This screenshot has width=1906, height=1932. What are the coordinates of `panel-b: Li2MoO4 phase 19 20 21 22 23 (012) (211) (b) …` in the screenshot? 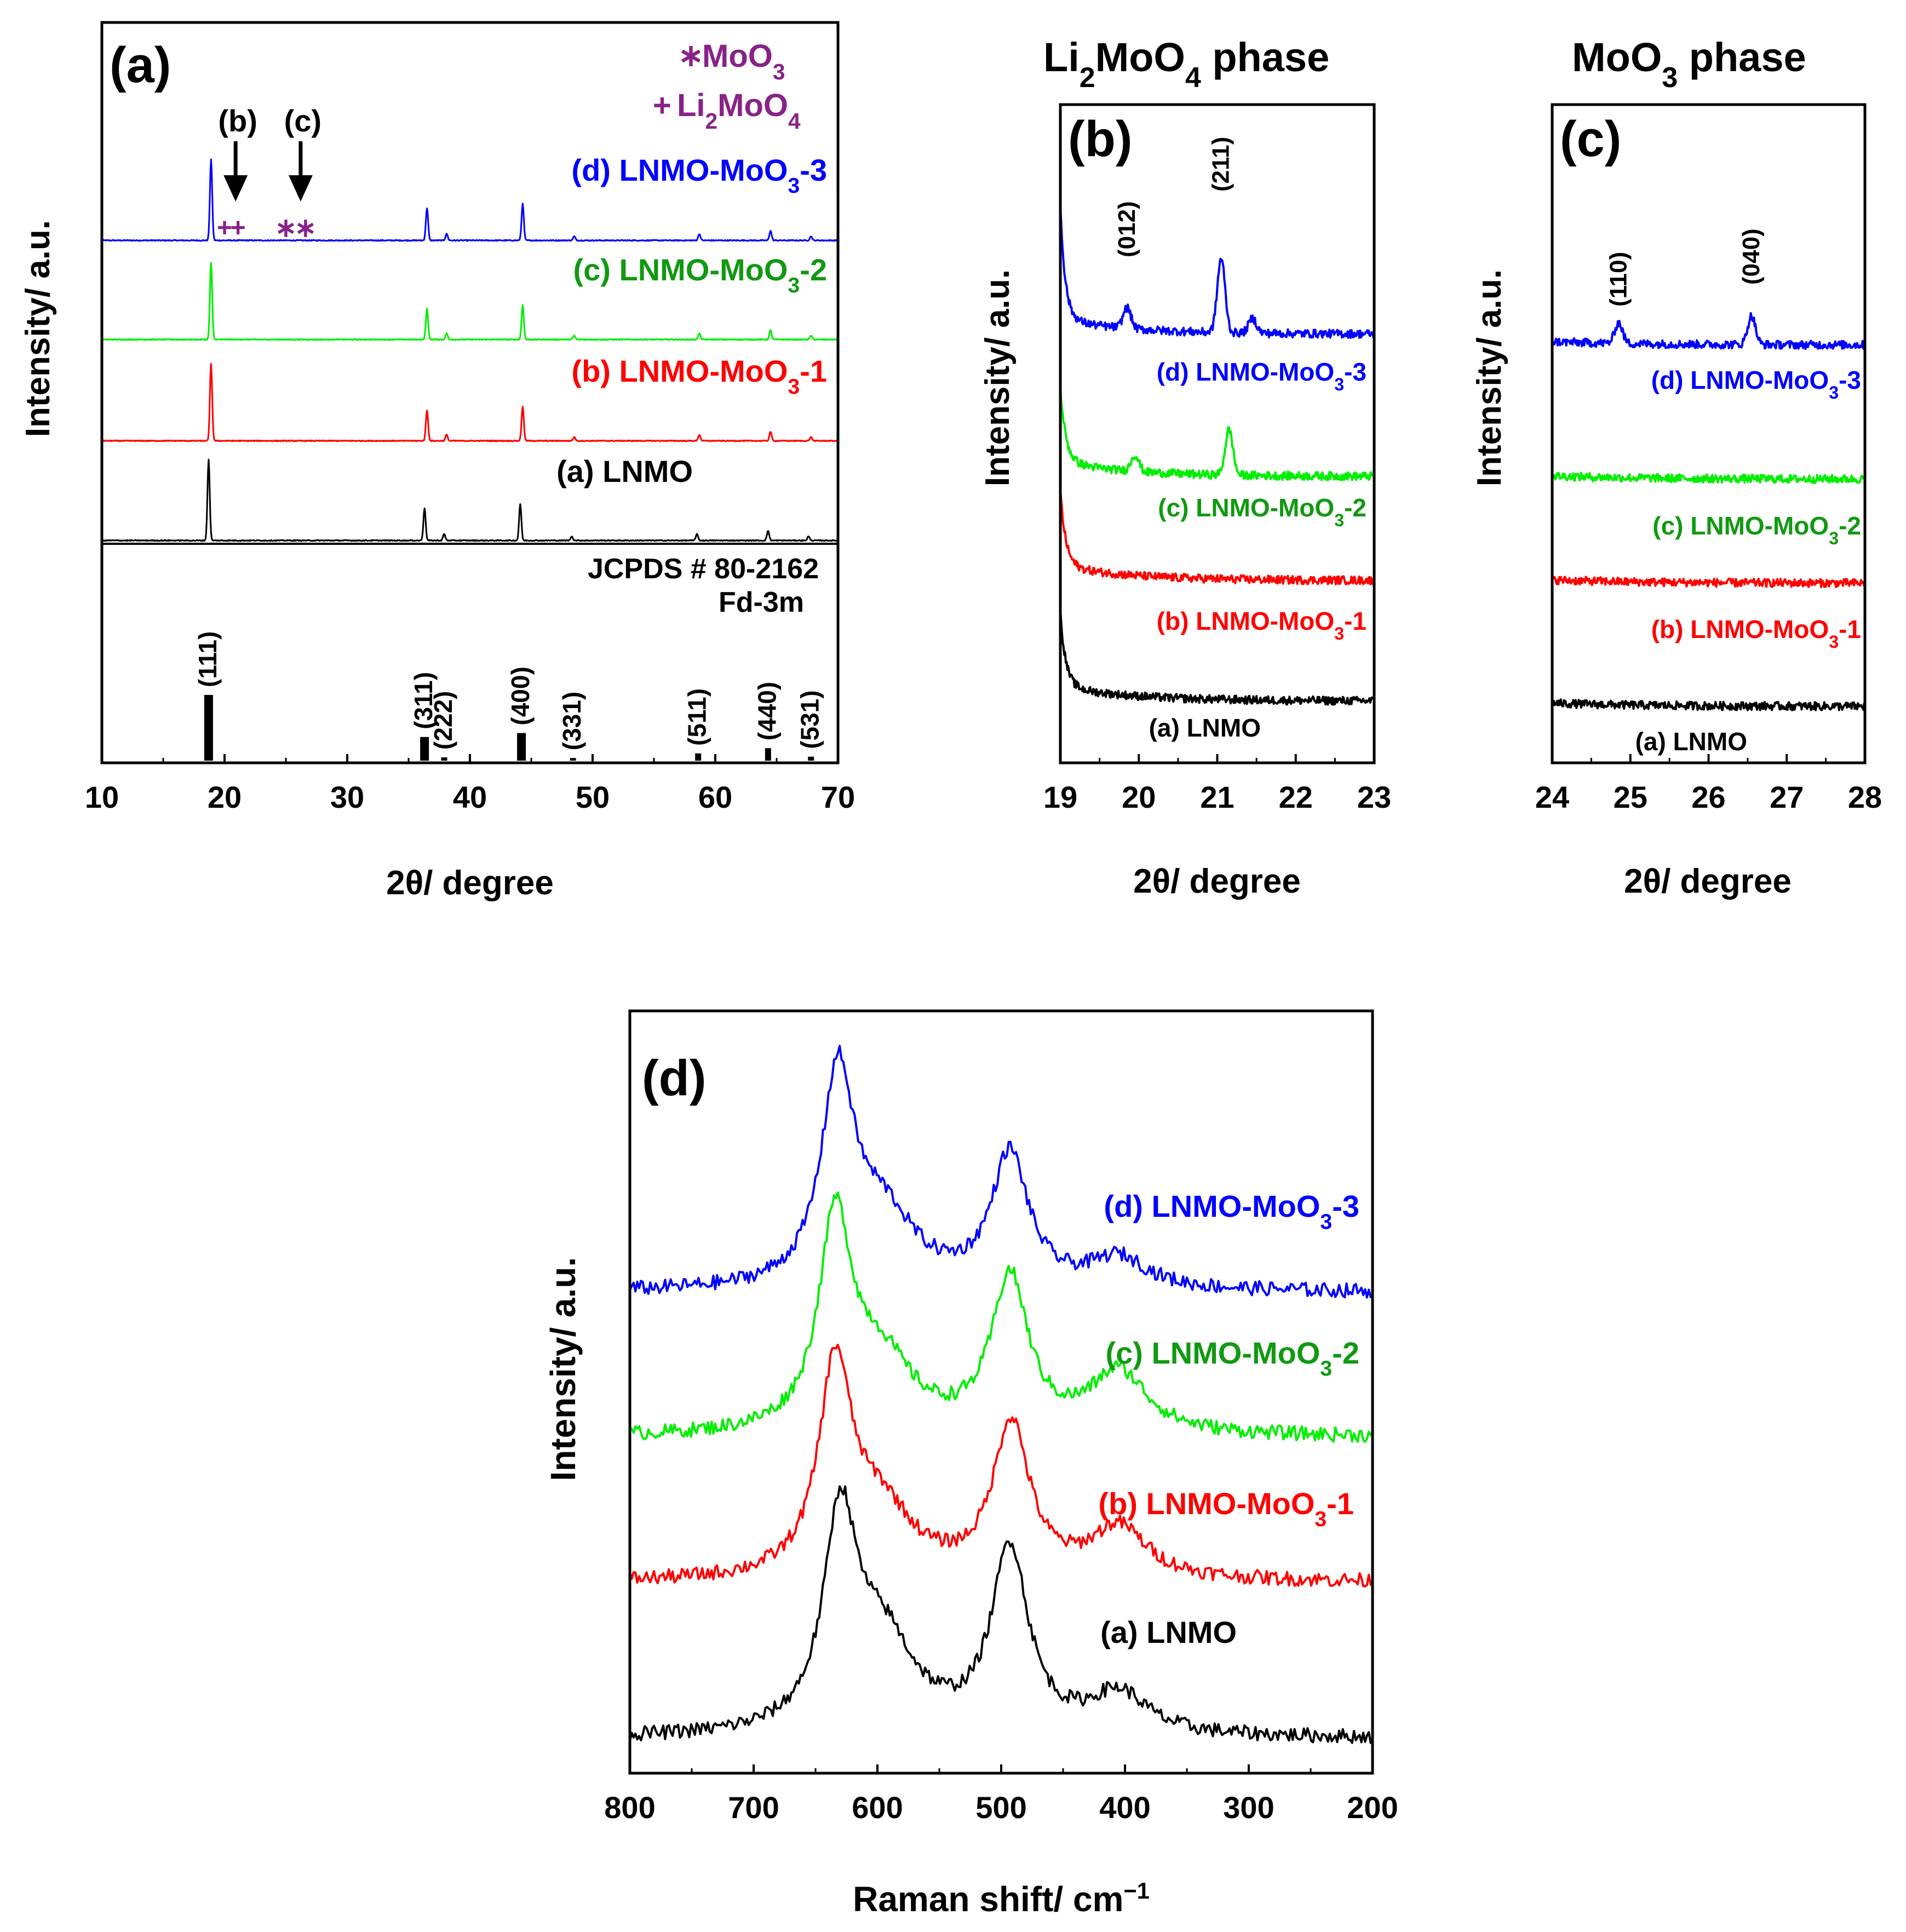 It's located at (1185, 467).